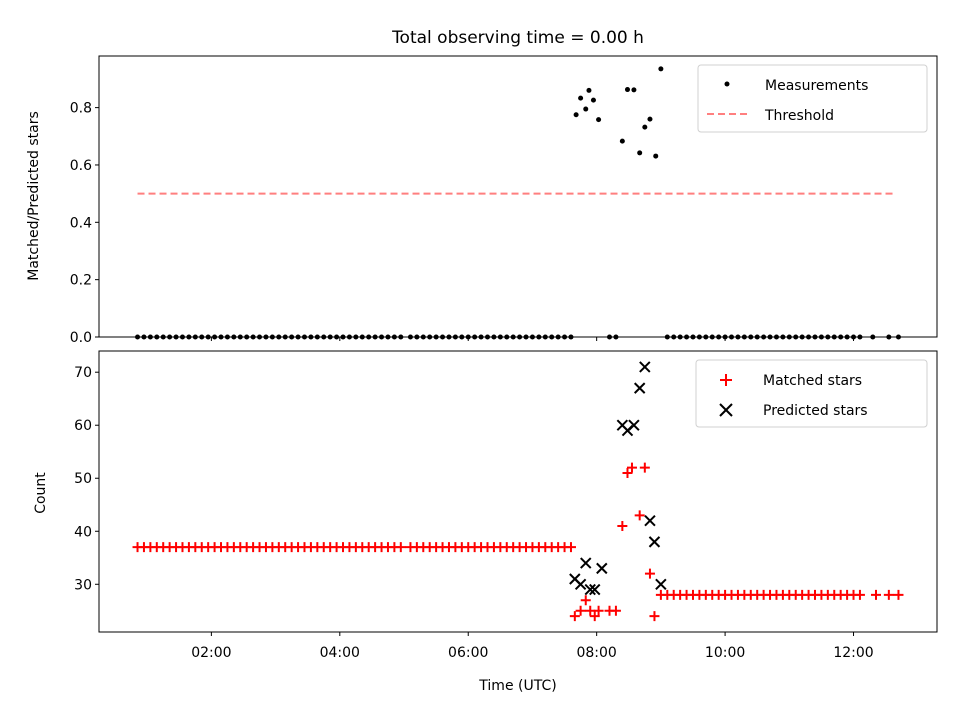  Describe the element at coordinates (34, 196) in the screenshot. I see `top-y-axis-label: Matched/Predicted stars` at that location.